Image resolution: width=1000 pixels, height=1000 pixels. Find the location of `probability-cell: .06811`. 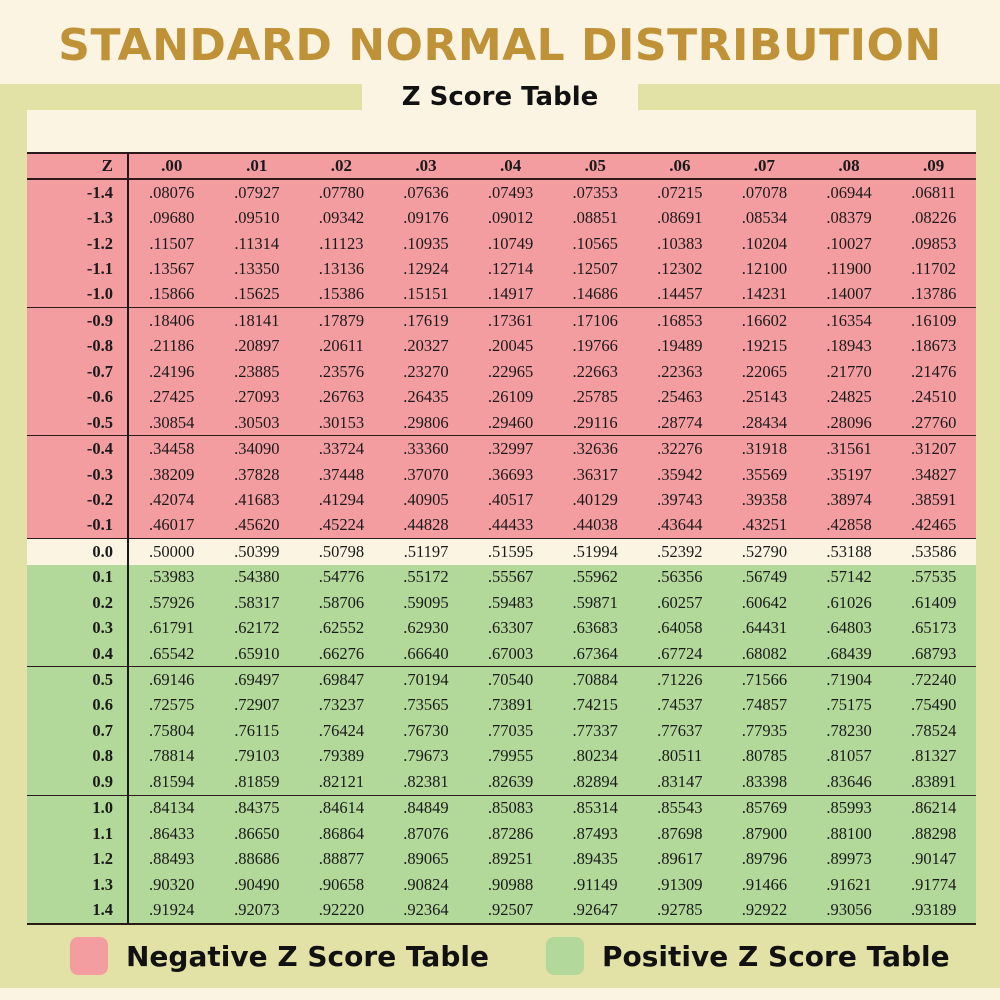

probability-cell: .06811 is located at coordinates (934, 192).